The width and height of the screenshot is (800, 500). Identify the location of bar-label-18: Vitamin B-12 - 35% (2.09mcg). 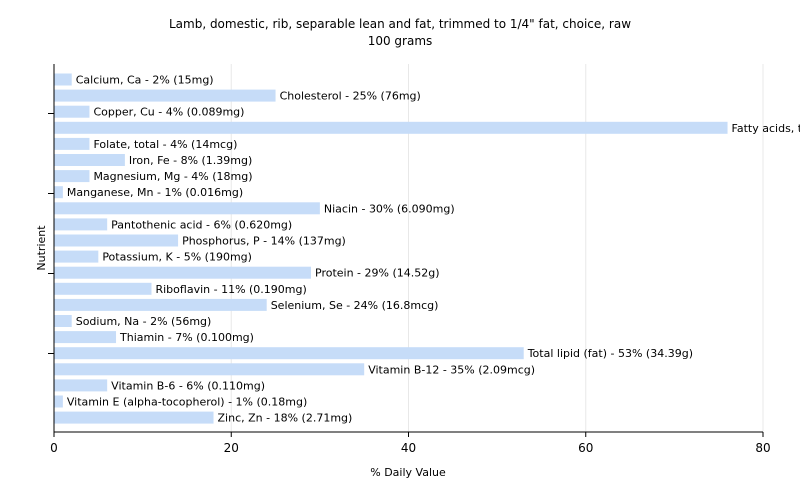
(451, 369).